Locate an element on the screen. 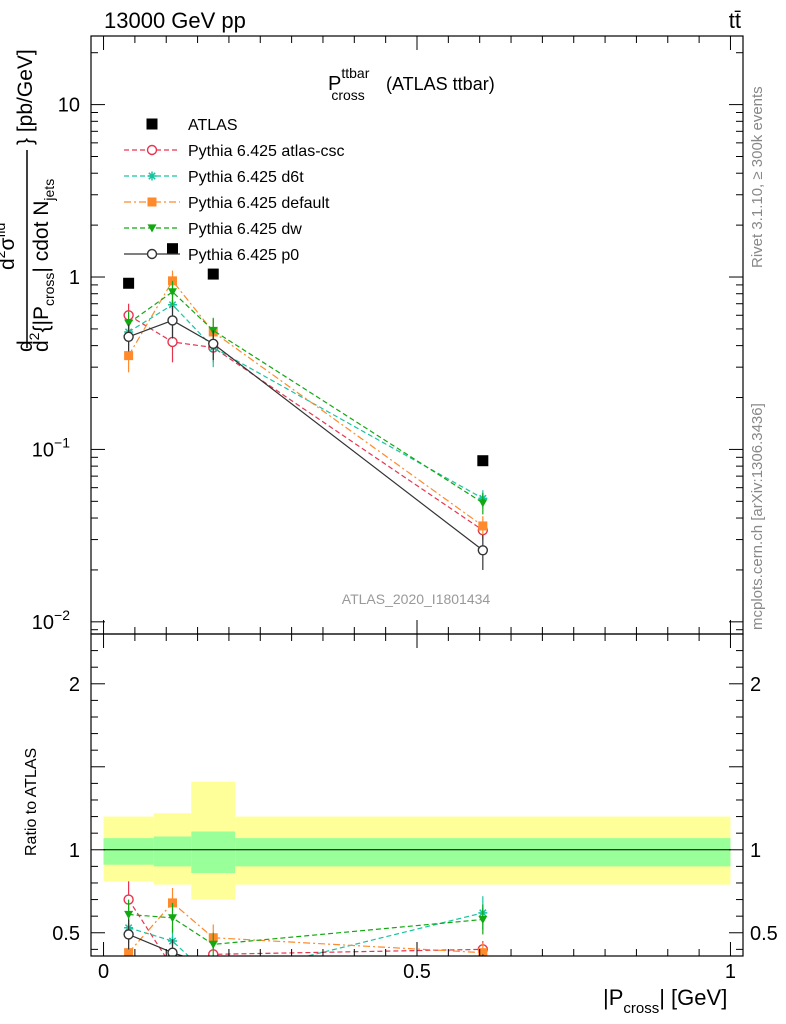  series-pythia-6-425-p0 is located at coordinates (306, 437).